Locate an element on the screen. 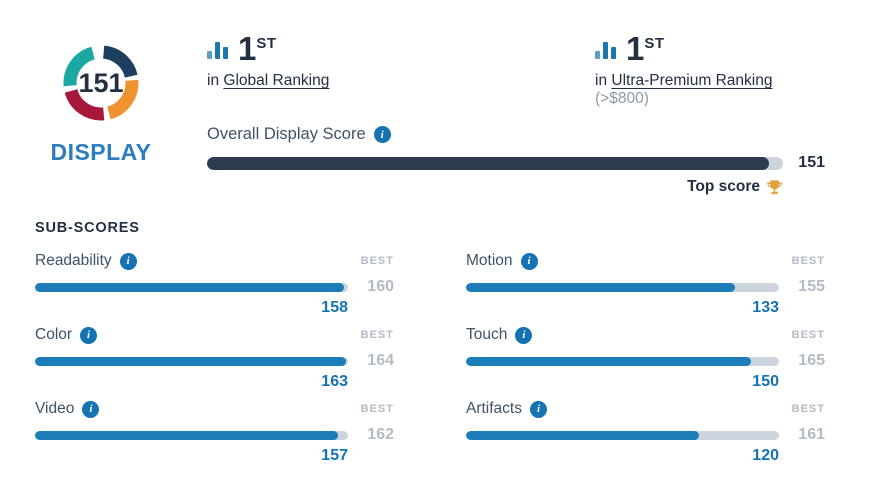 The height and width of the screenshot is (484, 869). overall-score-label: Overall Display Score is located at coordinates (286, 134).